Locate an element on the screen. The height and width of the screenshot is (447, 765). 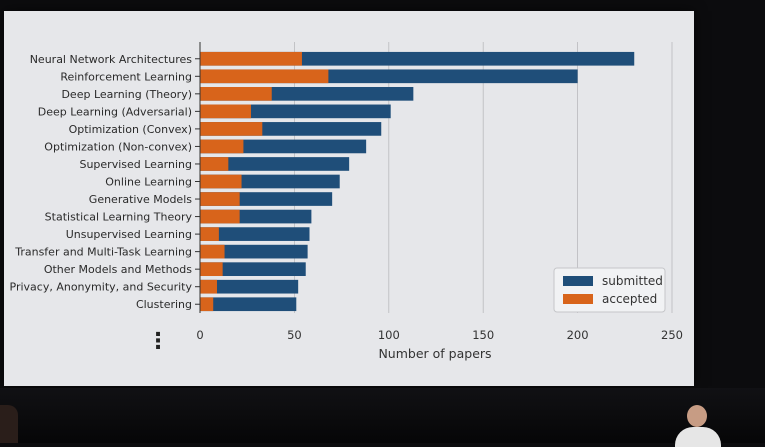
bar-accepted-deep-learning-adversarial is located at coordinates (225, 111).